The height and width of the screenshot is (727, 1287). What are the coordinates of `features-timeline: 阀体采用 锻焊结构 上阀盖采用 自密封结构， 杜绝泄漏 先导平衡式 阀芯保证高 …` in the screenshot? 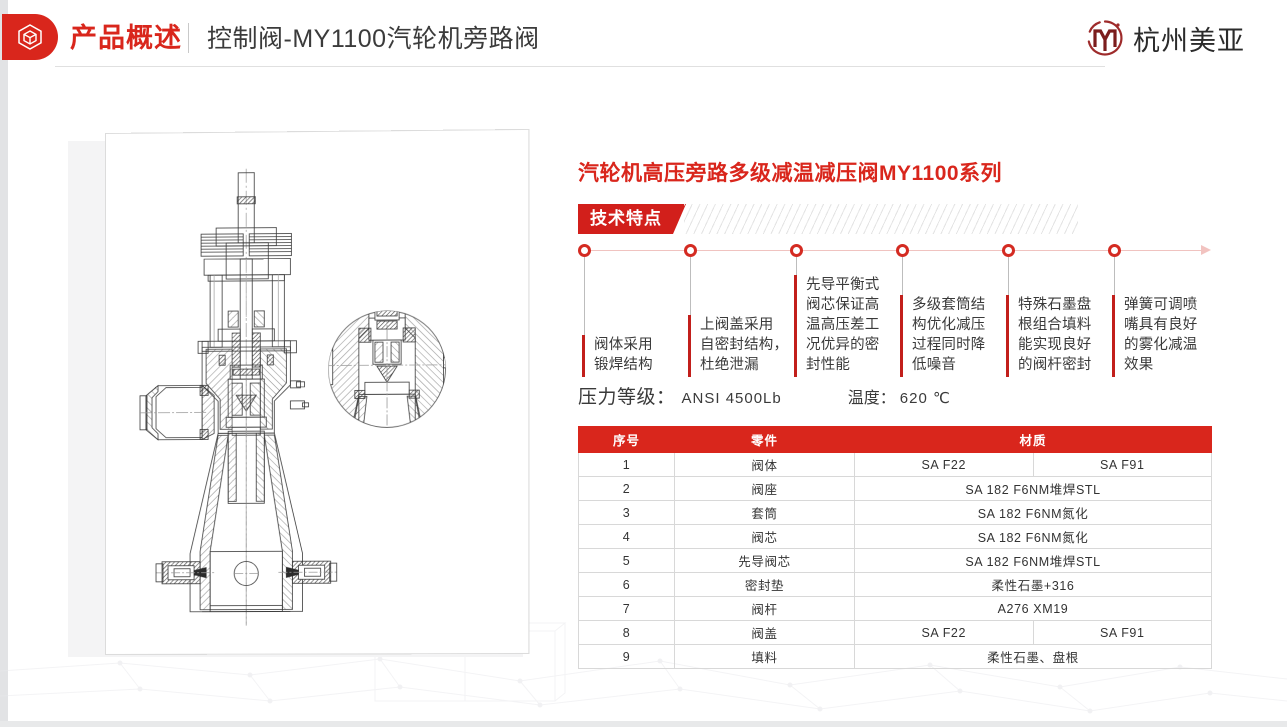 It's located at (898, 308).